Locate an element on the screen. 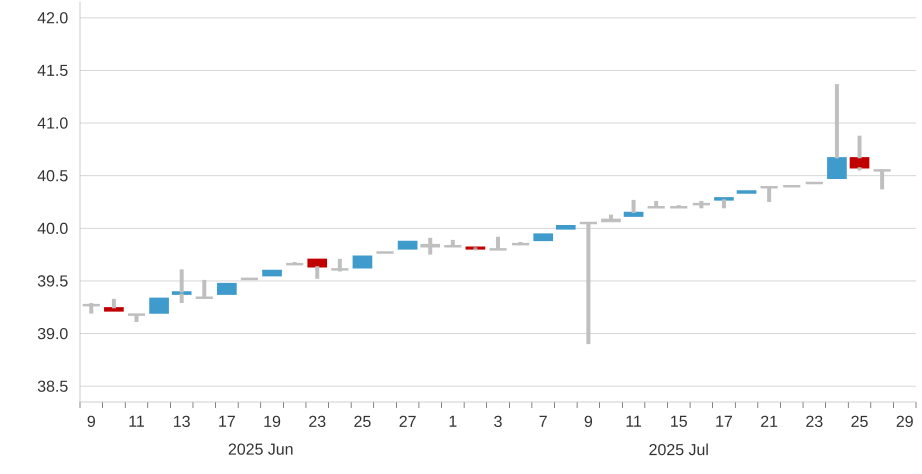 This screenshot has height=474, width=922. y-tick-label: 39.5 is located at coordinates (53, 281).